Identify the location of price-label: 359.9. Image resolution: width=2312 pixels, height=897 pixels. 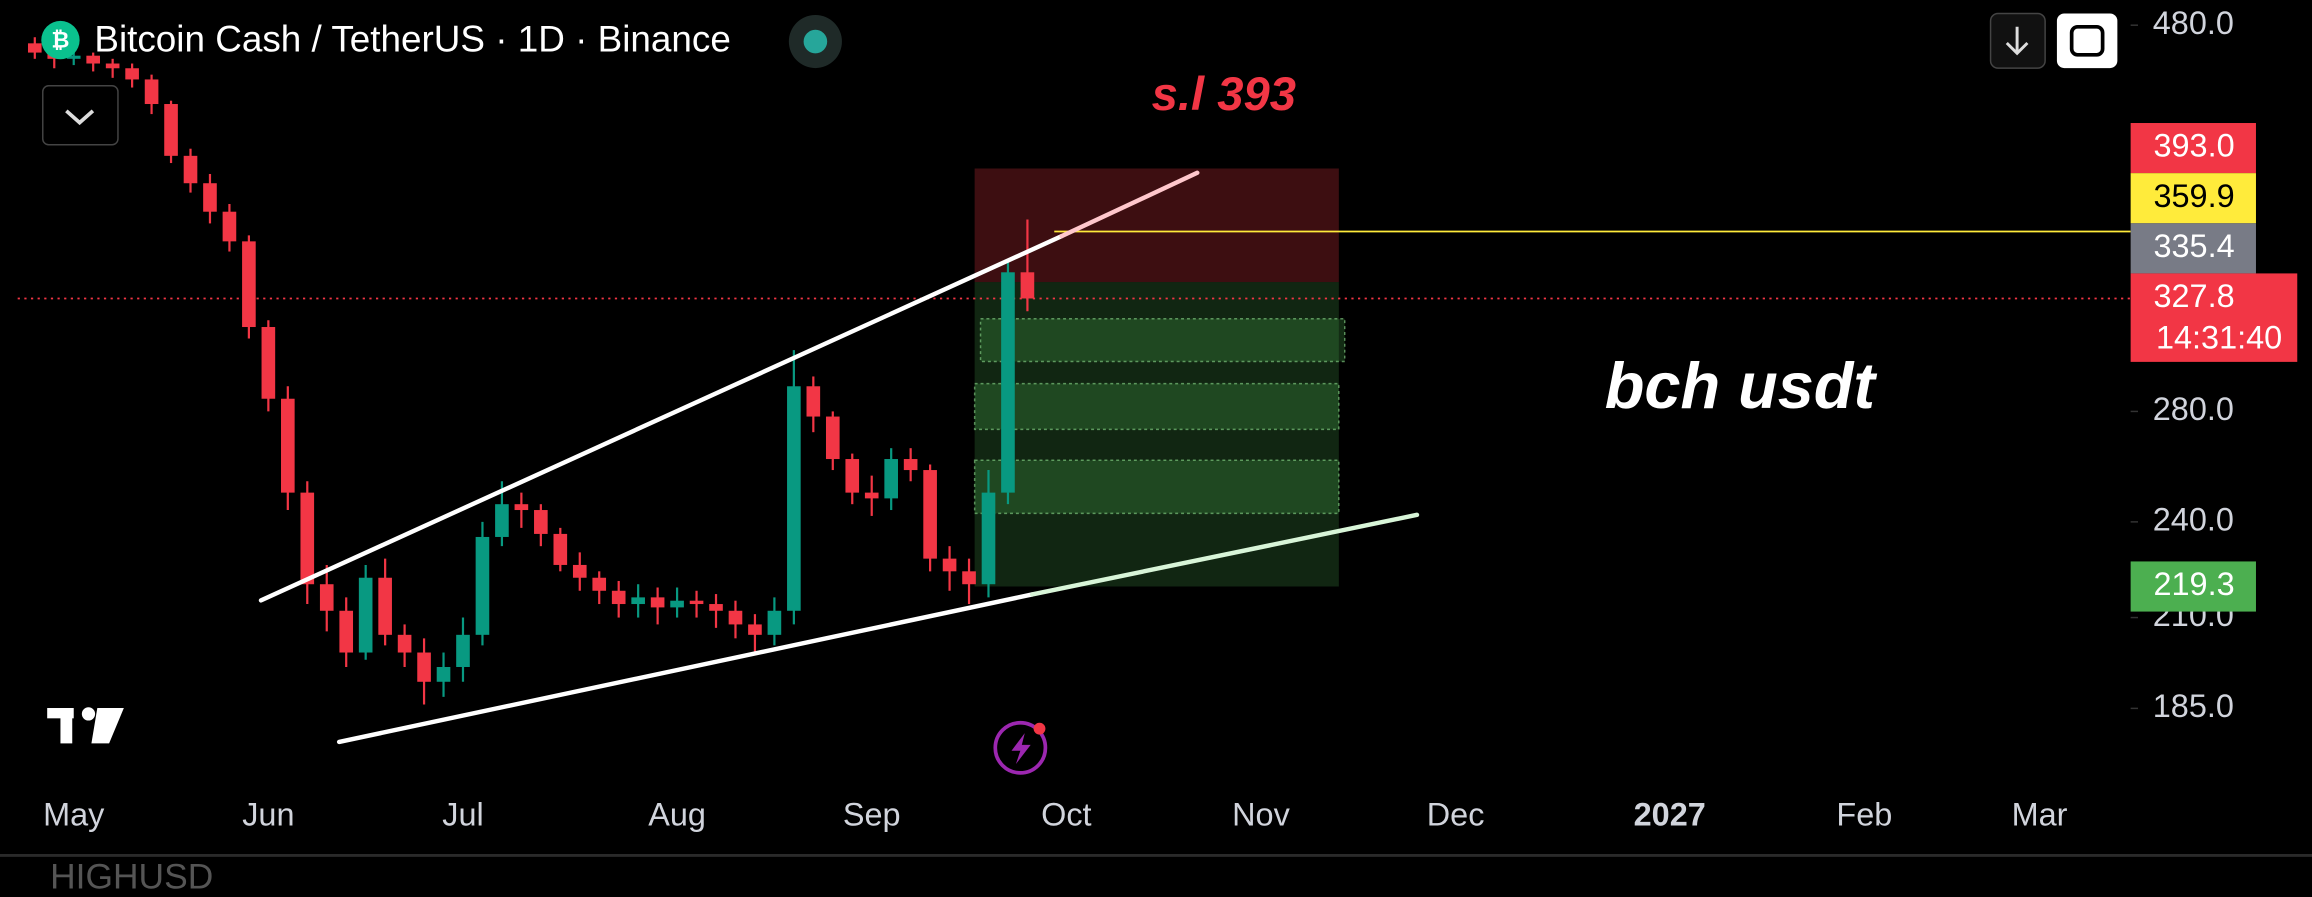
(2193, 196).